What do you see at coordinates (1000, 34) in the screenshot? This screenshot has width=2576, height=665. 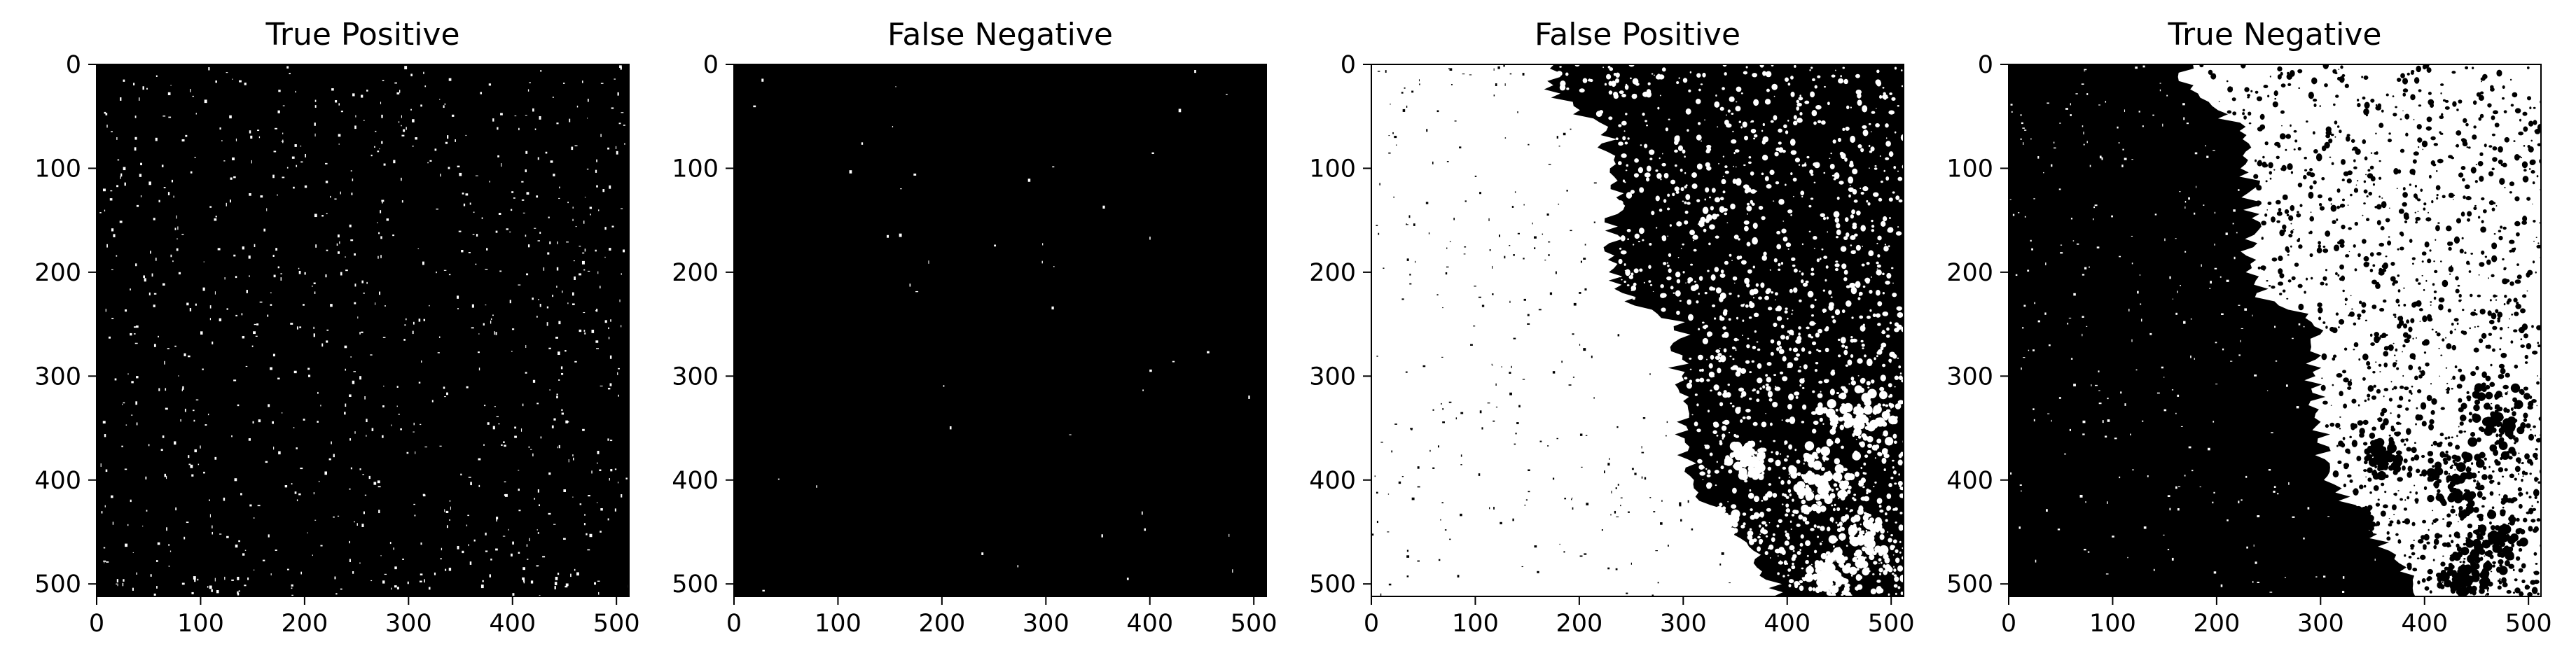 I see `panel-title: False Negative` at bounding box center [1000, 34].